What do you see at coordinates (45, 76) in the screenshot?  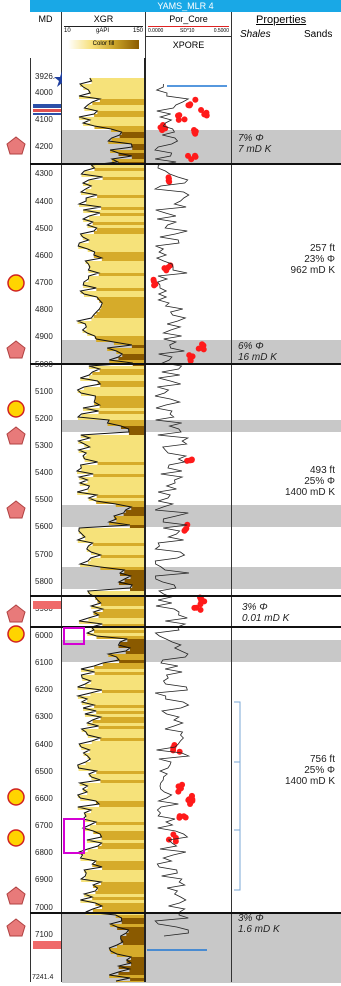 I see `depth-tick-label: 3926.` at bounding box center [45, 76].